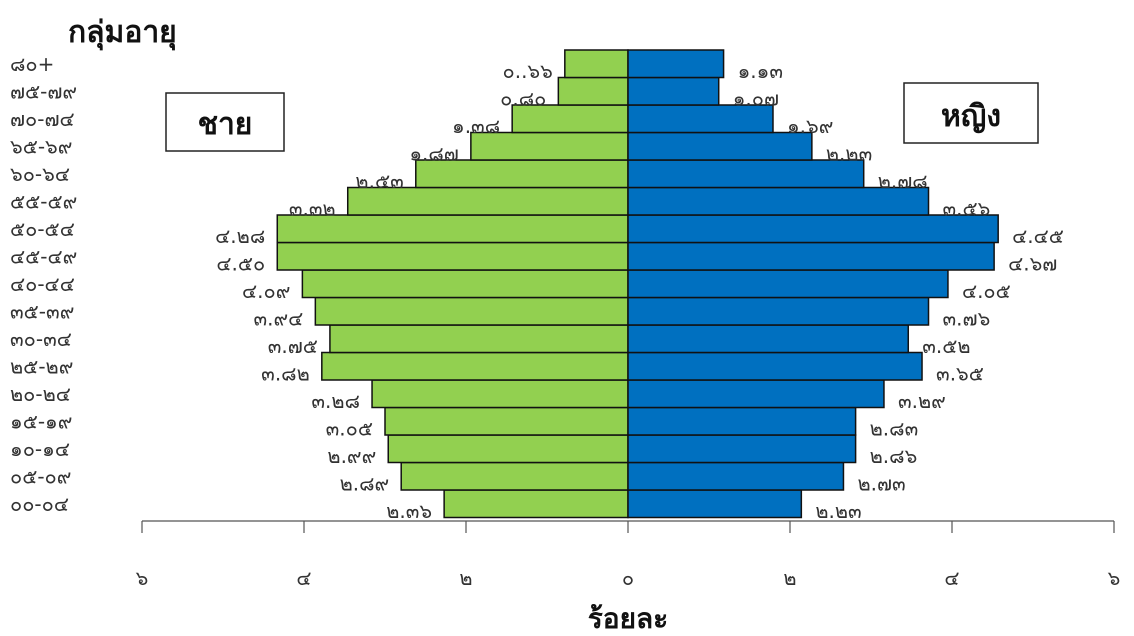 The image size is (1134, 636). I want to click on legend-male-label: ชาย, so click(225, 124).